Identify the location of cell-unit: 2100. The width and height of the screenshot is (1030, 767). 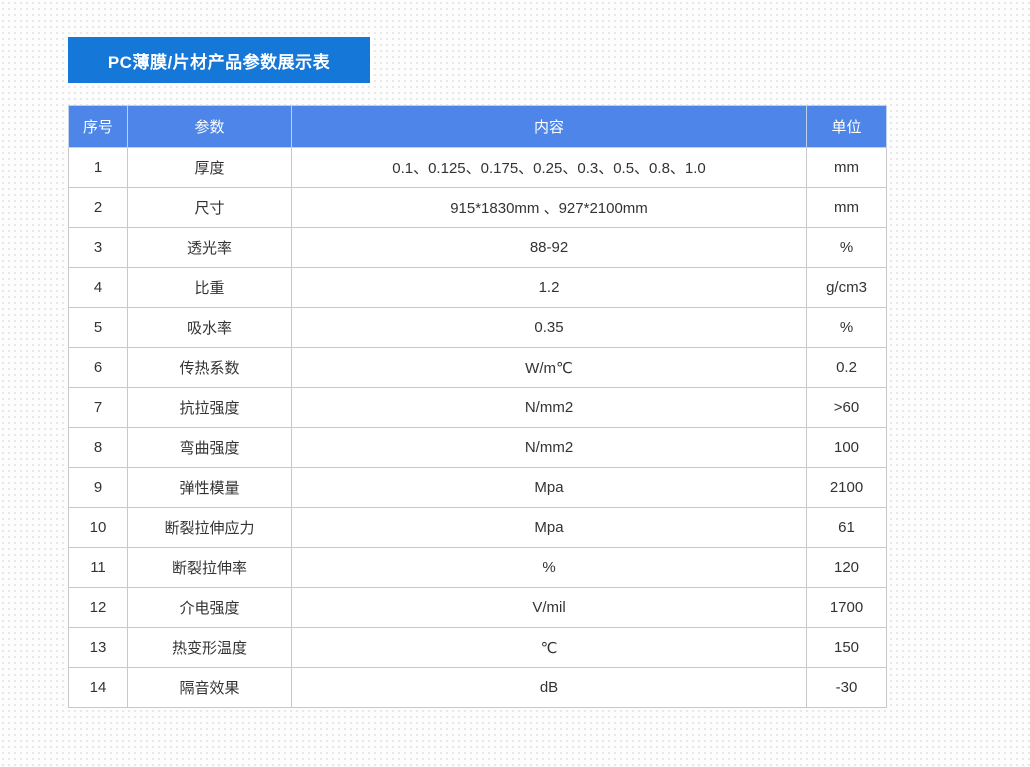
(846, 487).